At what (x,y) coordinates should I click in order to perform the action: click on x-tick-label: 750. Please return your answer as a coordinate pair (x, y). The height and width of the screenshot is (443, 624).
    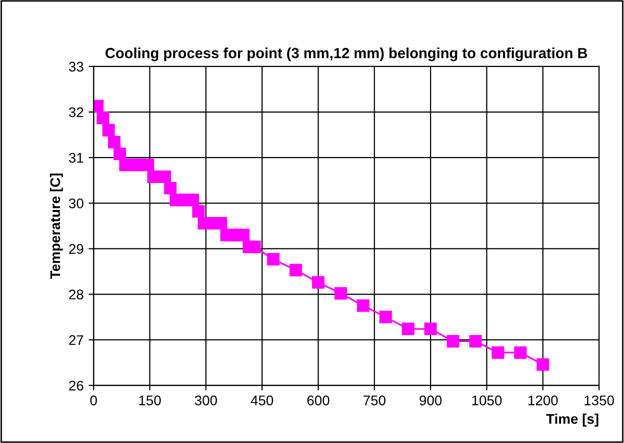
    Looking at the image, I should click on (375, 401).